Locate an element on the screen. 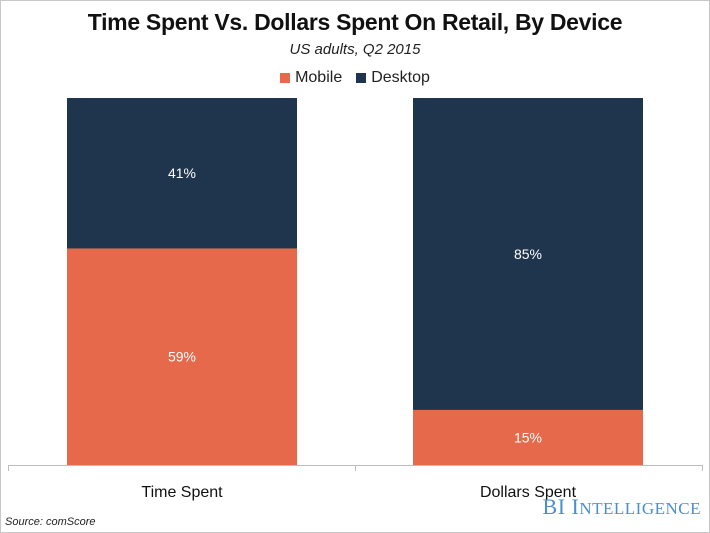 The image size is (710, 533). data-label-desktop-2: 85% is located at coordinates (528, 254).